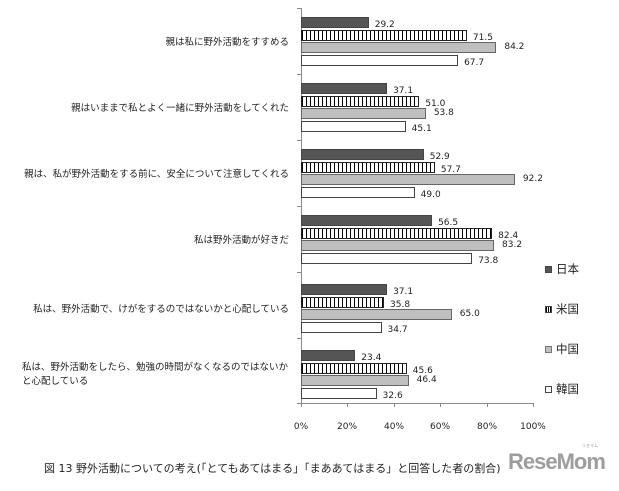 Image resolution: width=619 pixels, height=491 pixels. What do you see at coordinates (417, 403) in the screenshot?
I see `x-axis` at bounding box center [417, 403].